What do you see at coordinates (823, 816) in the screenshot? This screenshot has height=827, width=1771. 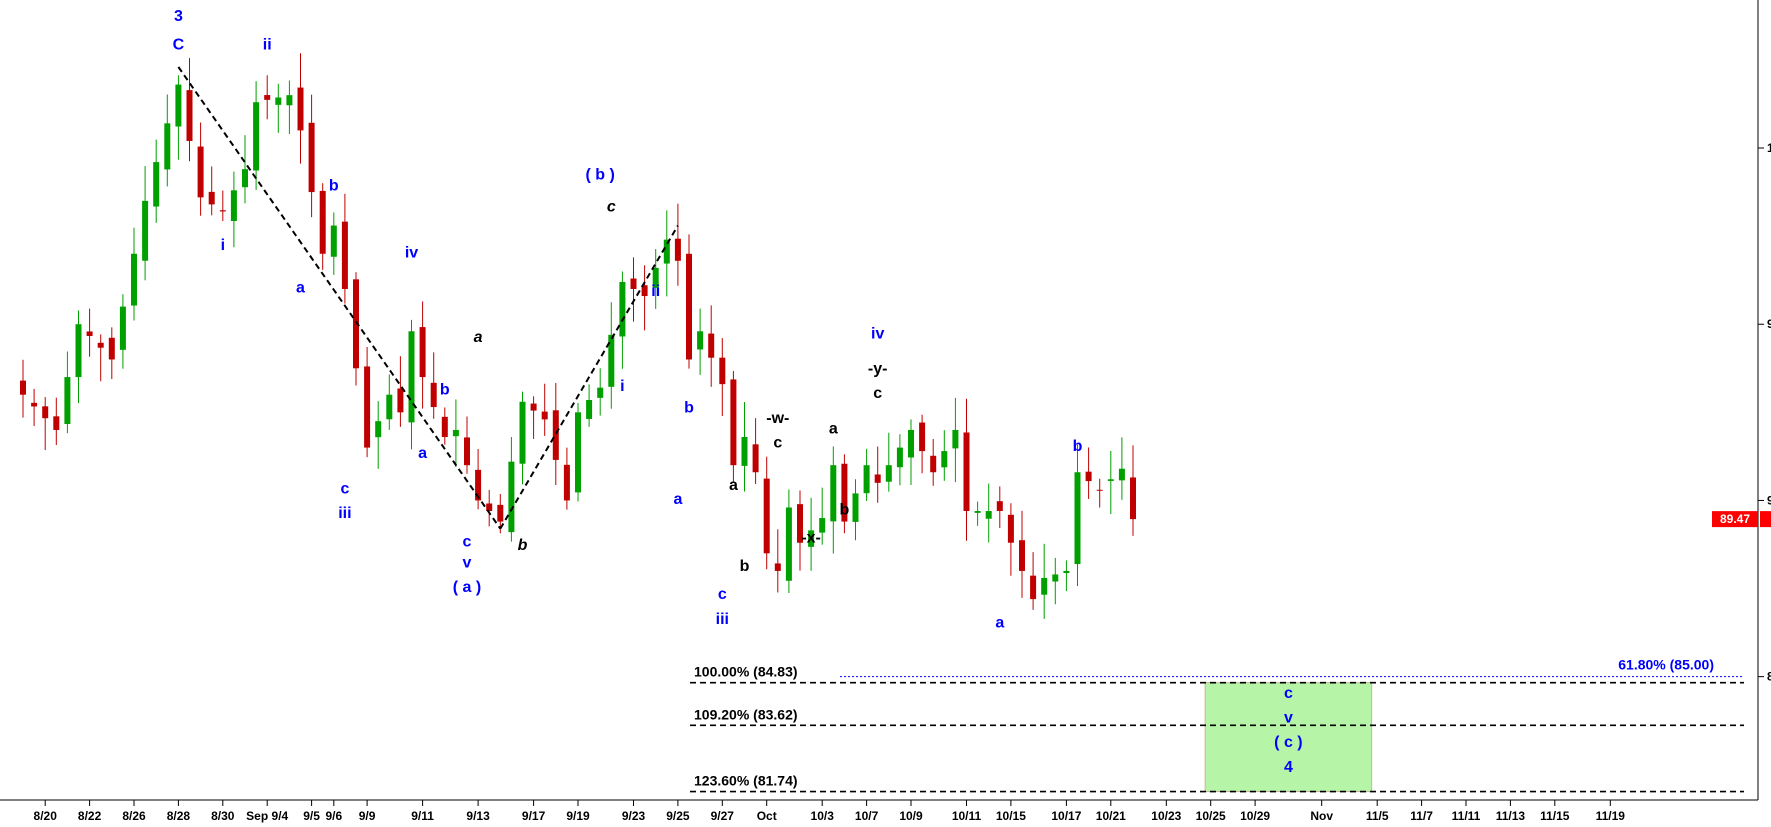 I see `x-tick-label: 10/3` at bounding box center [823, 816].